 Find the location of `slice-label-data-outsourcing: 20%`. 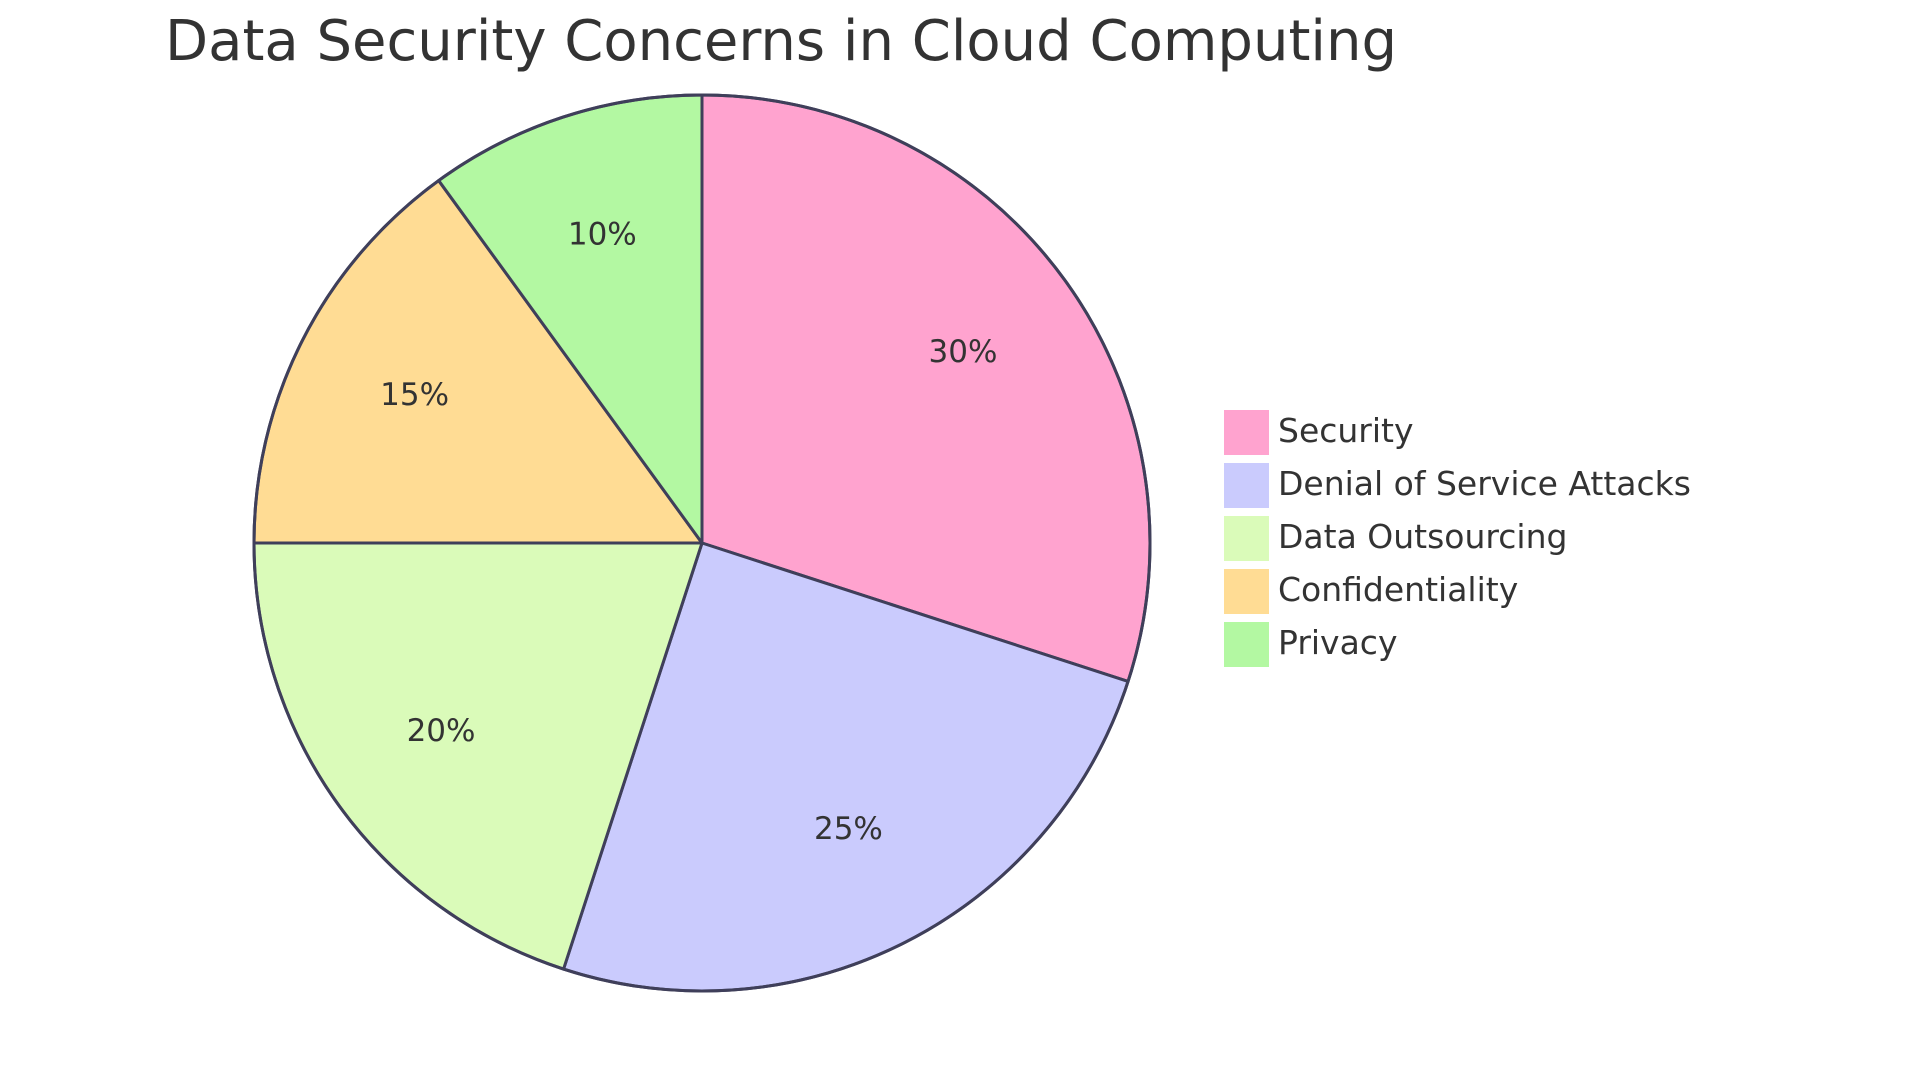

slice-label-data-outsourcing: 20% is located at coordinates (441, 731).